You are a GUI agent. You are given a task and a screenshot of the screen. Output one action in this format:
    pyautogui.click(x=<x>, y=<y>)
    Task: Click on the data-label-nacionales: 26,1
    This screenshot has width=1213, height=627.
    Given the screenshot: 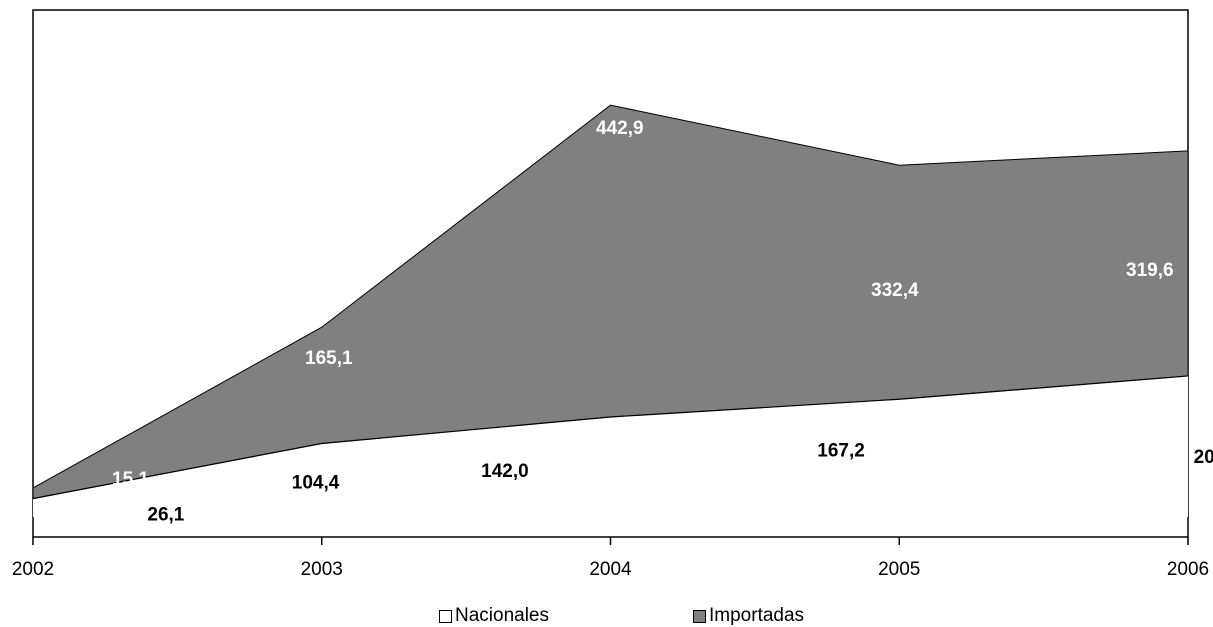 What is the action you would take?
    pyautogui.click(x=165, y=515)
    